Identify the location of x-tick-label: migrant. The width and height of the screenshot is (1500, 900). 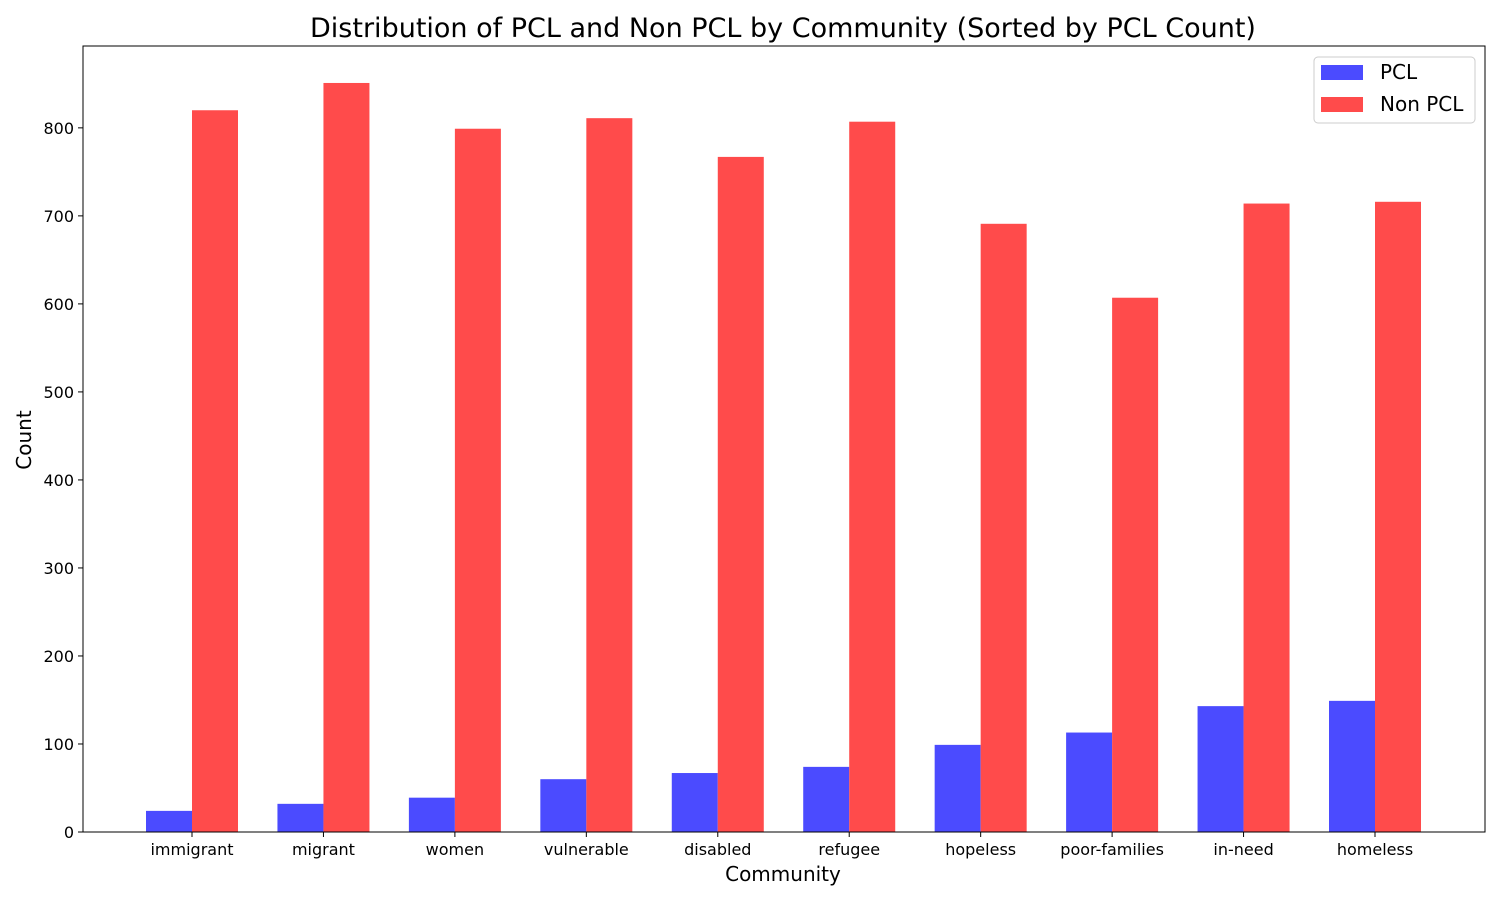
(323, 849).